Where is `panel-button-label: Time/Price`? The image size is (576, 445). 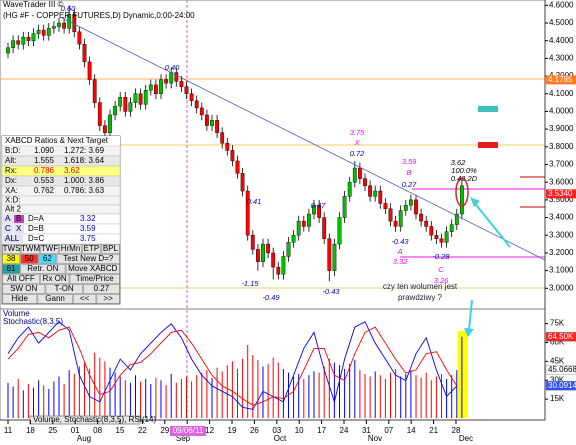 panel-button-label: Time/Price is located at coordinates (95, 278).